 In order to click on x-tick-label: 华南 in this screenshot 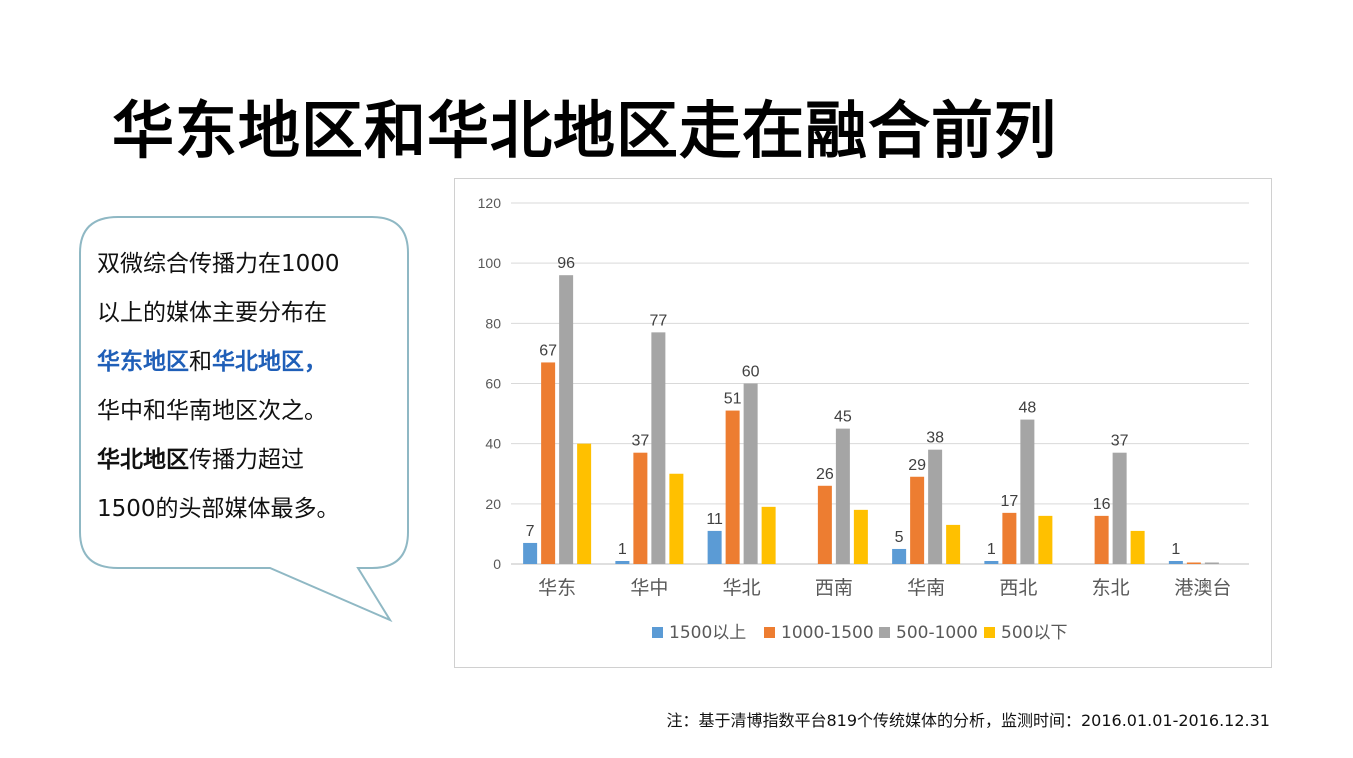, I will do `click(926, 588)`.